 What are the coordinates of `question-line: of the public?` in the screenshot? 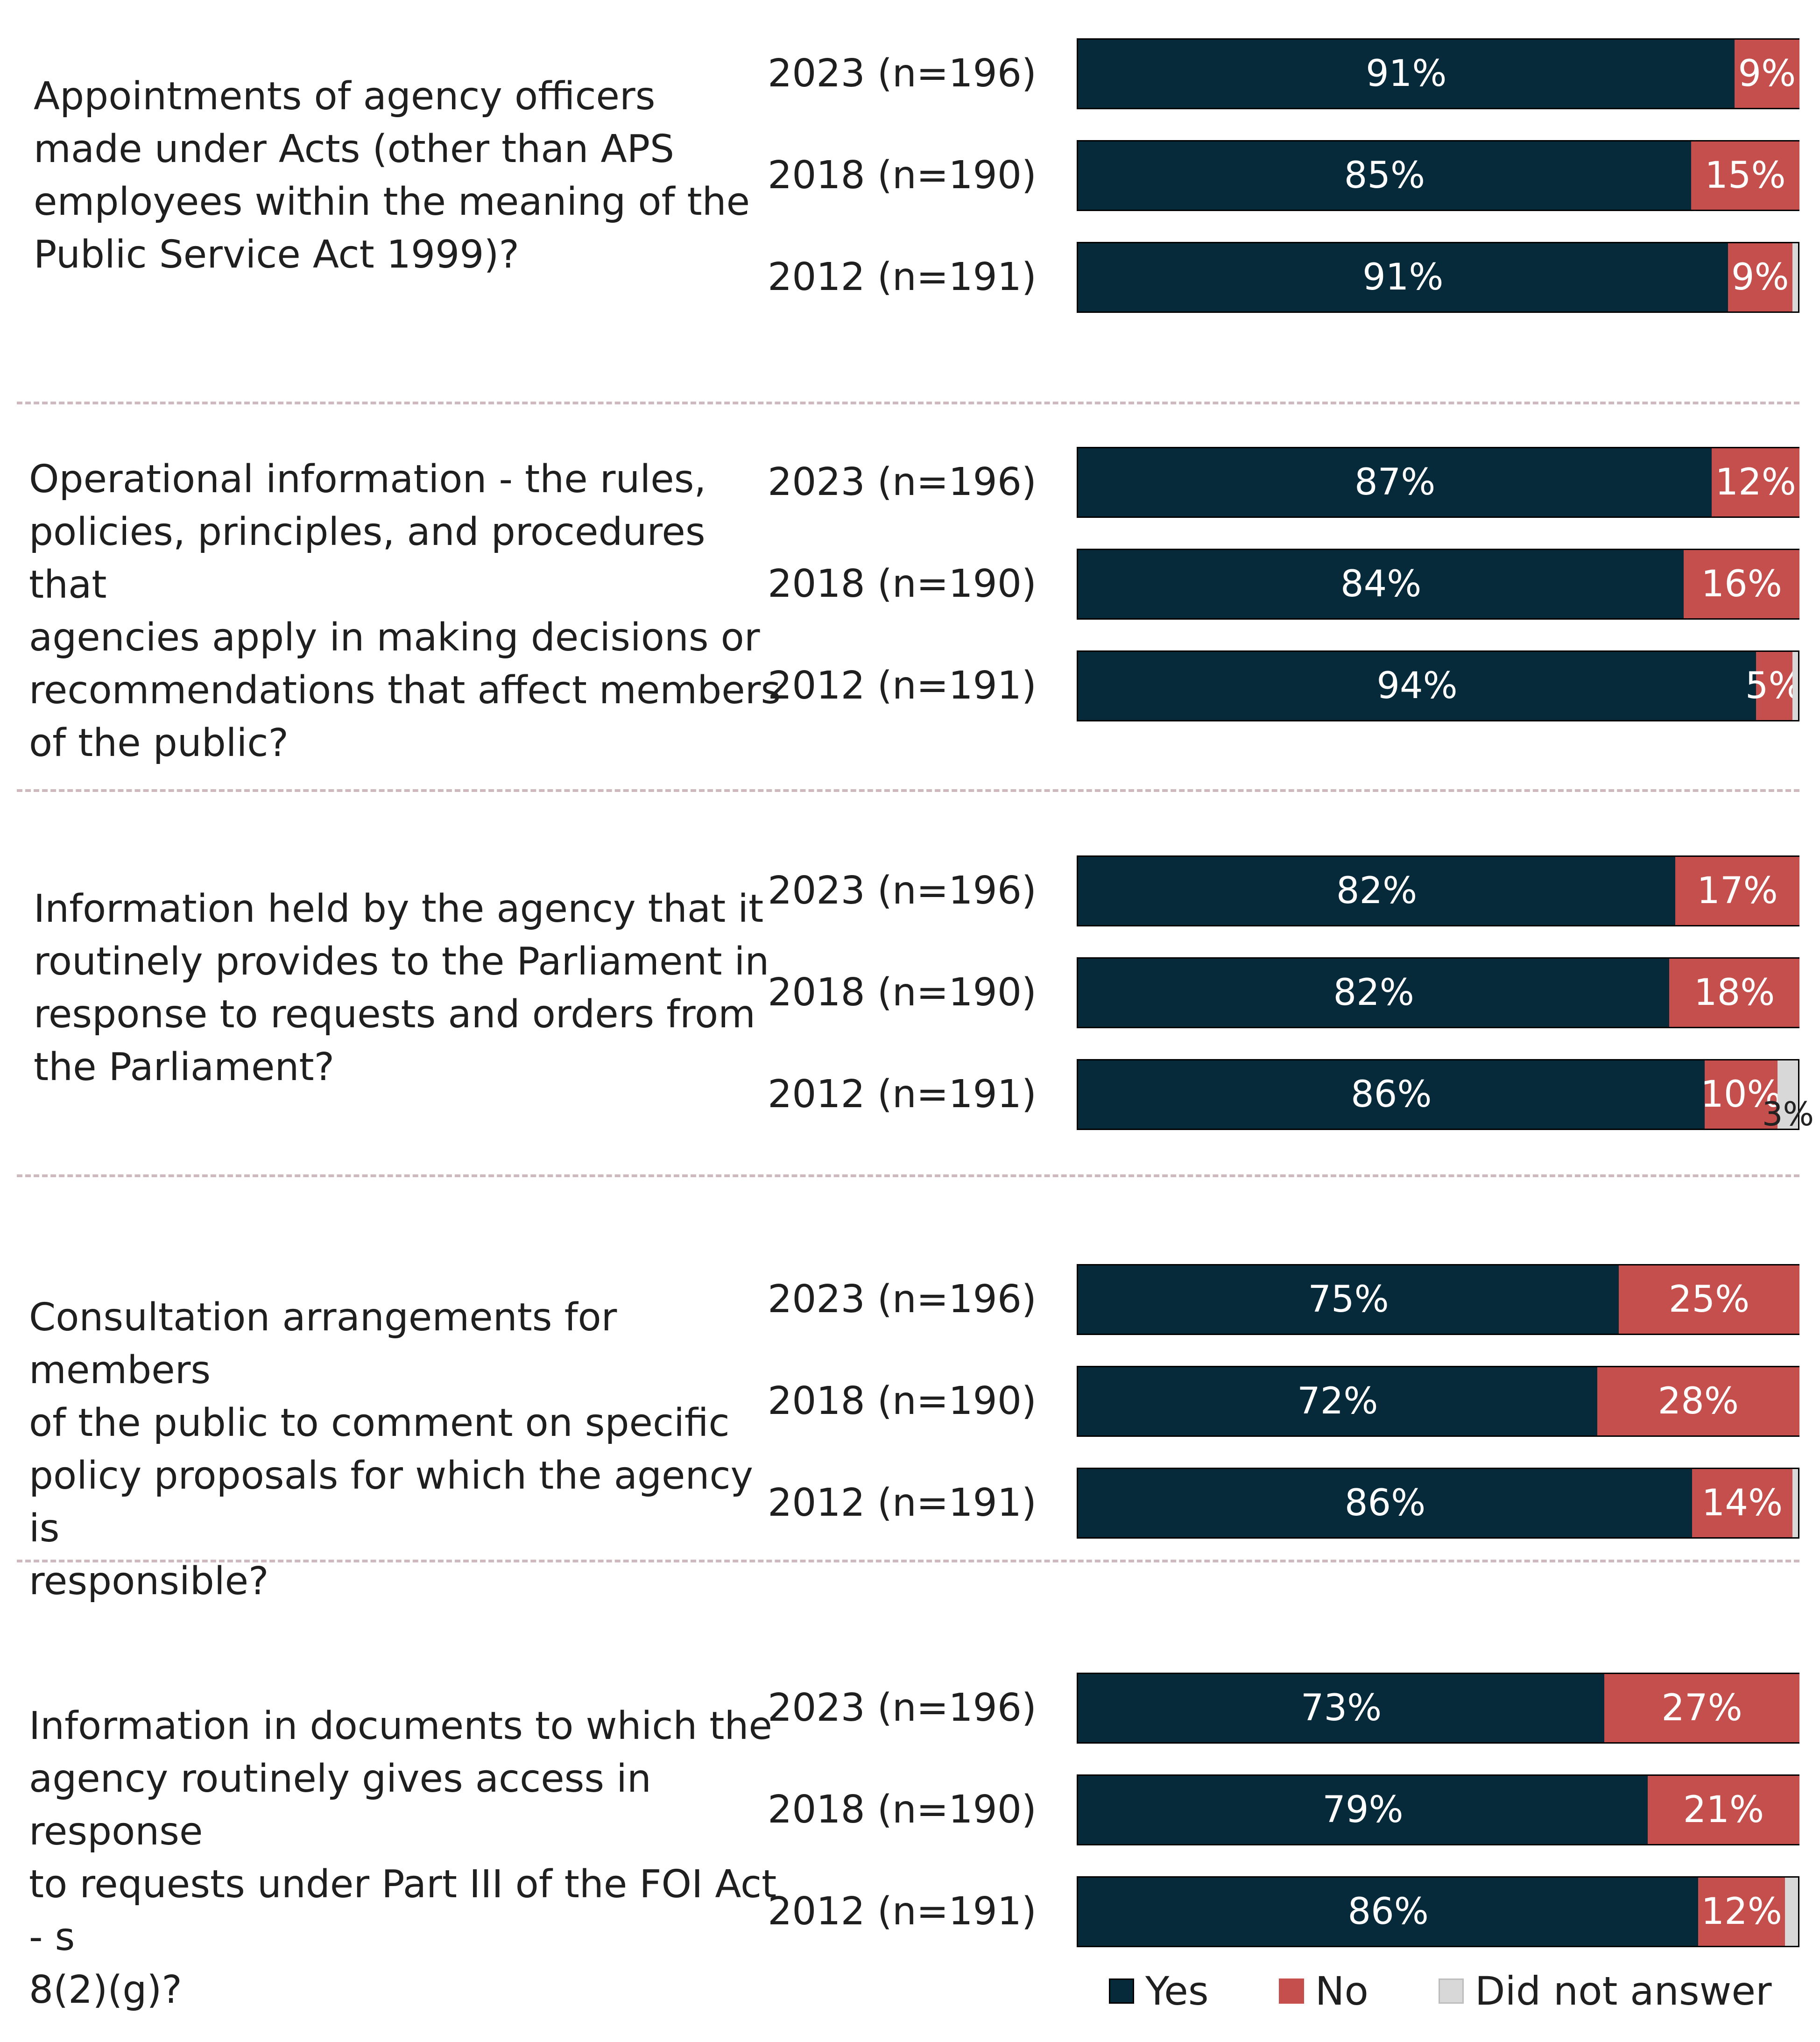 It's located at (159, 743).